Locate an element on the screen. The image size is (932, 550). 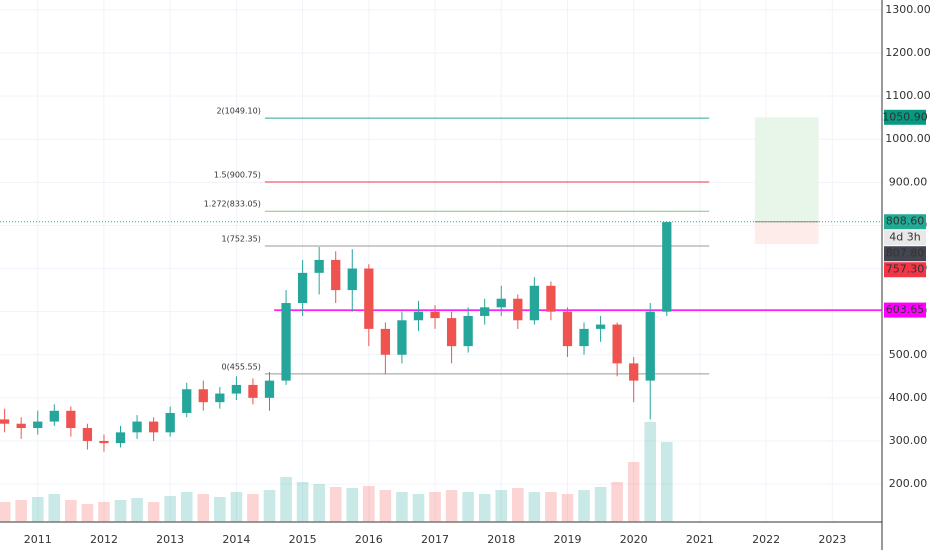
fib-label: 2(1049.10) is located at coordinates (238, 111).